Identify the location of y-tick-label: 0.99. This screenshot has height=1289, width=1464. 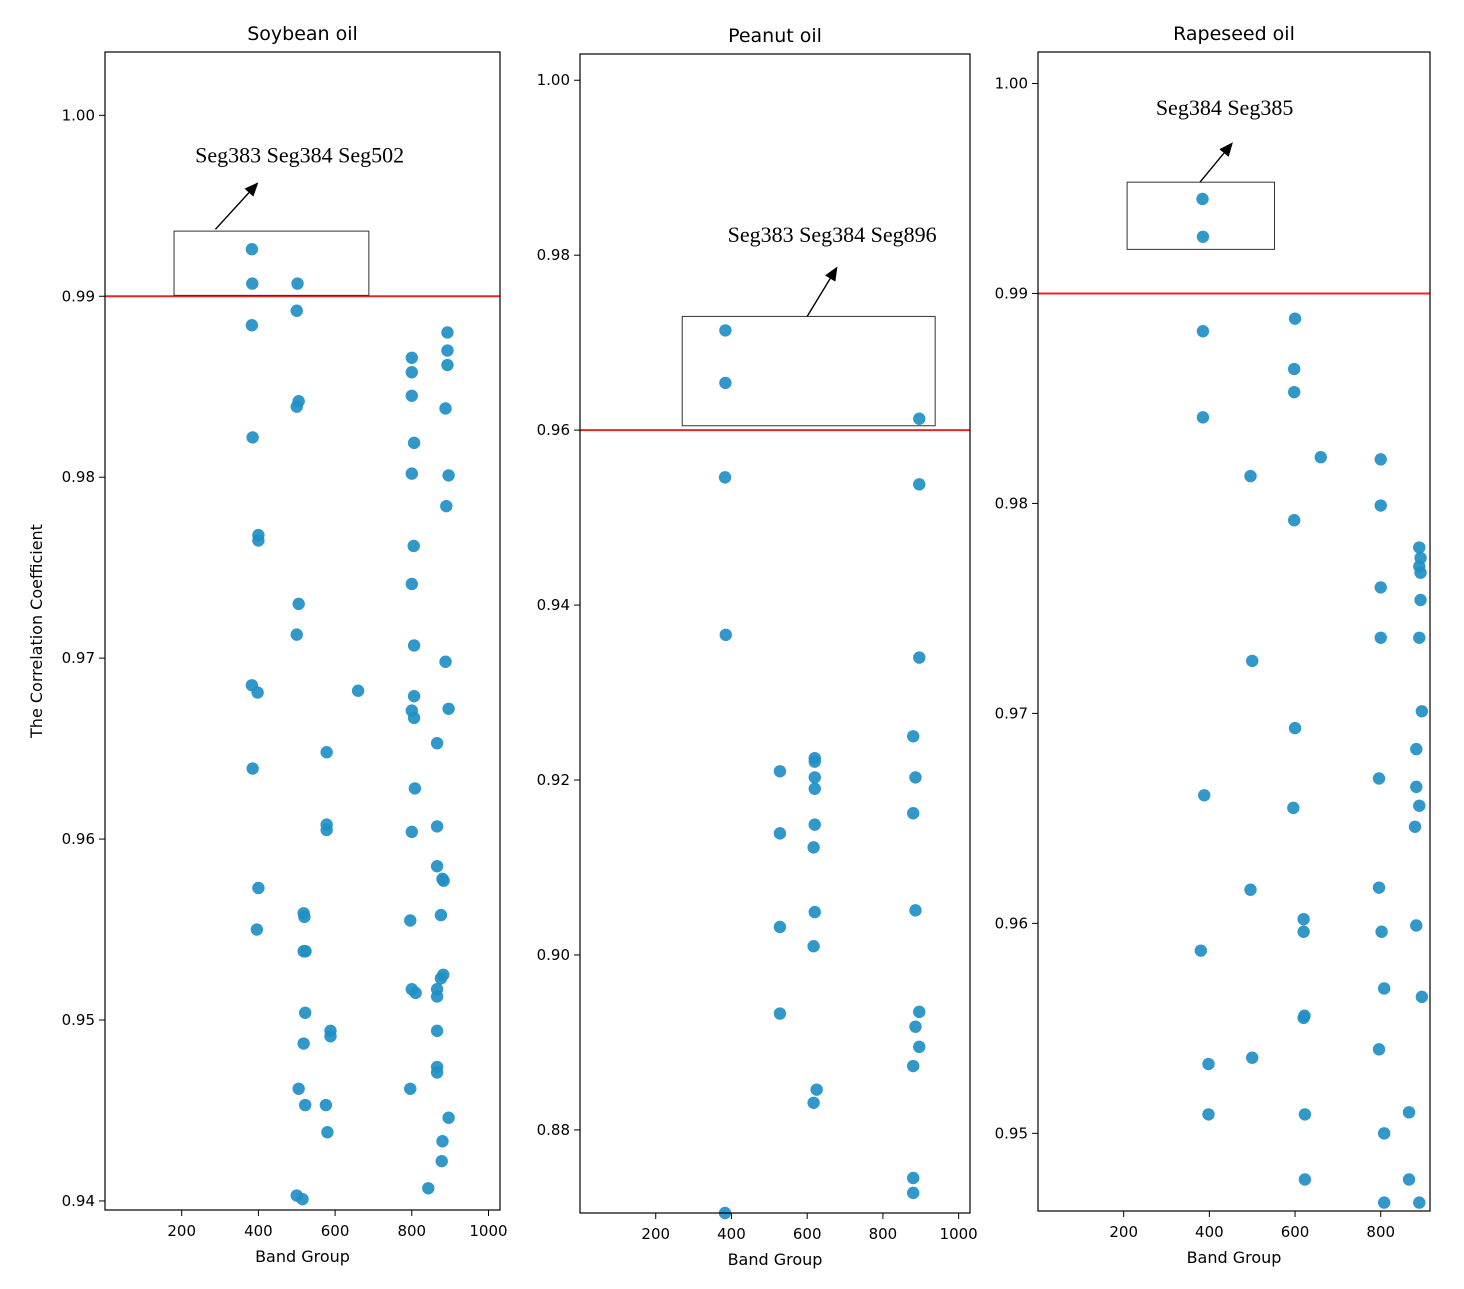
(78, 296).